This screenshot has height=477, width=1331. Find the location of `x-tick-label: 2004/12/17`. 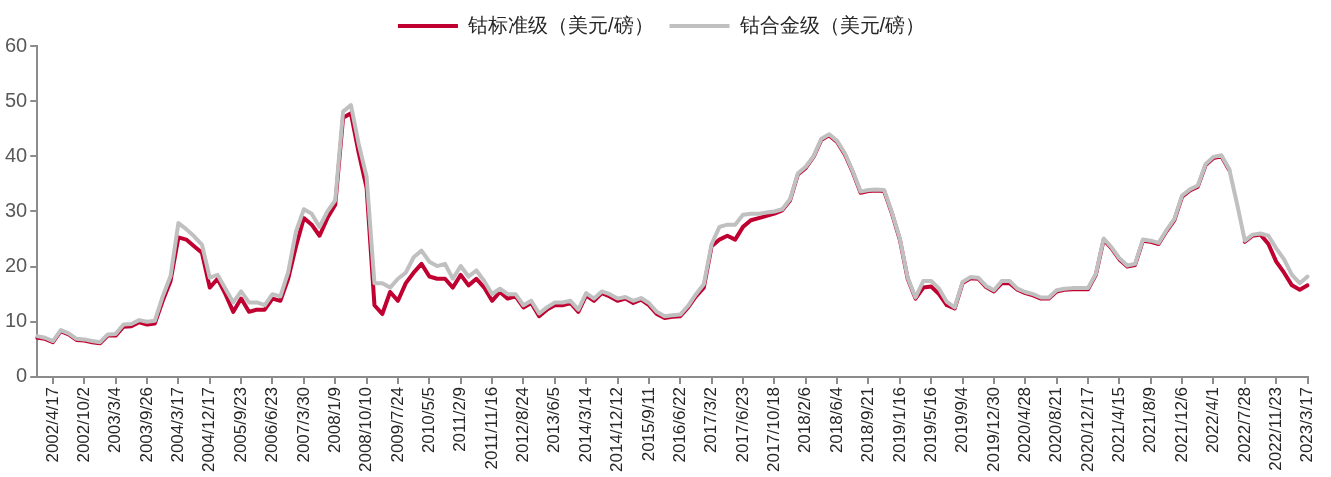

x-tick-label: 2004/12/17 is located at coordinates (209, 429).